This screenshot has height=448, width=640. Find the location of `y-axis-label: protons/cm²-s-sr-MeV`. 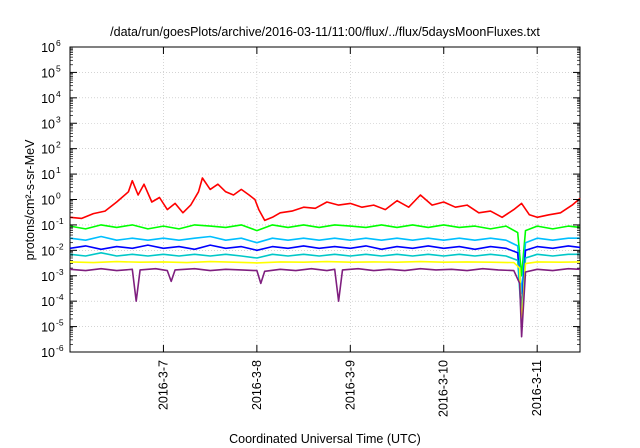

y-axis-label: protons/cm²-s-sr-MeV is located at coordinates (30, 200).